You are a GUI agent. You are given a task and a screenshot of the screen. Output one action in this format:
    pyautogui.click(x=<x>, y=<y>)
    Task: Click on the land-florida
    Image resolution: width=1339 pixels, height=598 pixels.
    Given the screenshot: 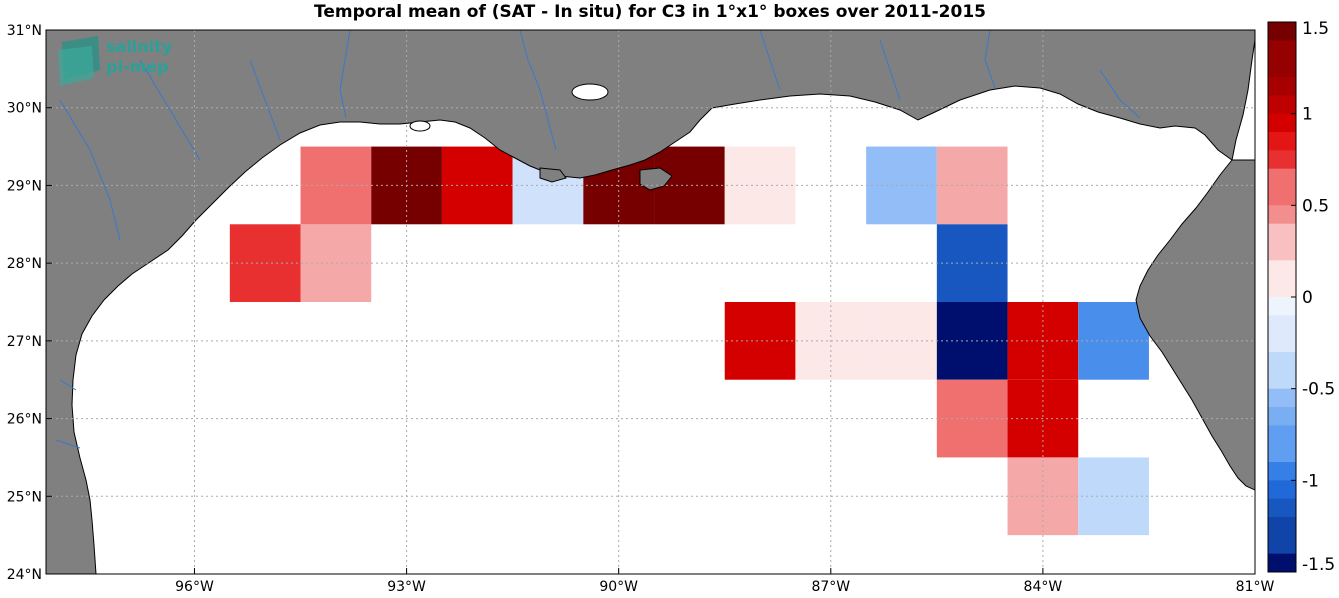 What is the action you would take?
    pyautogui.click(x=1195, y=325)
    